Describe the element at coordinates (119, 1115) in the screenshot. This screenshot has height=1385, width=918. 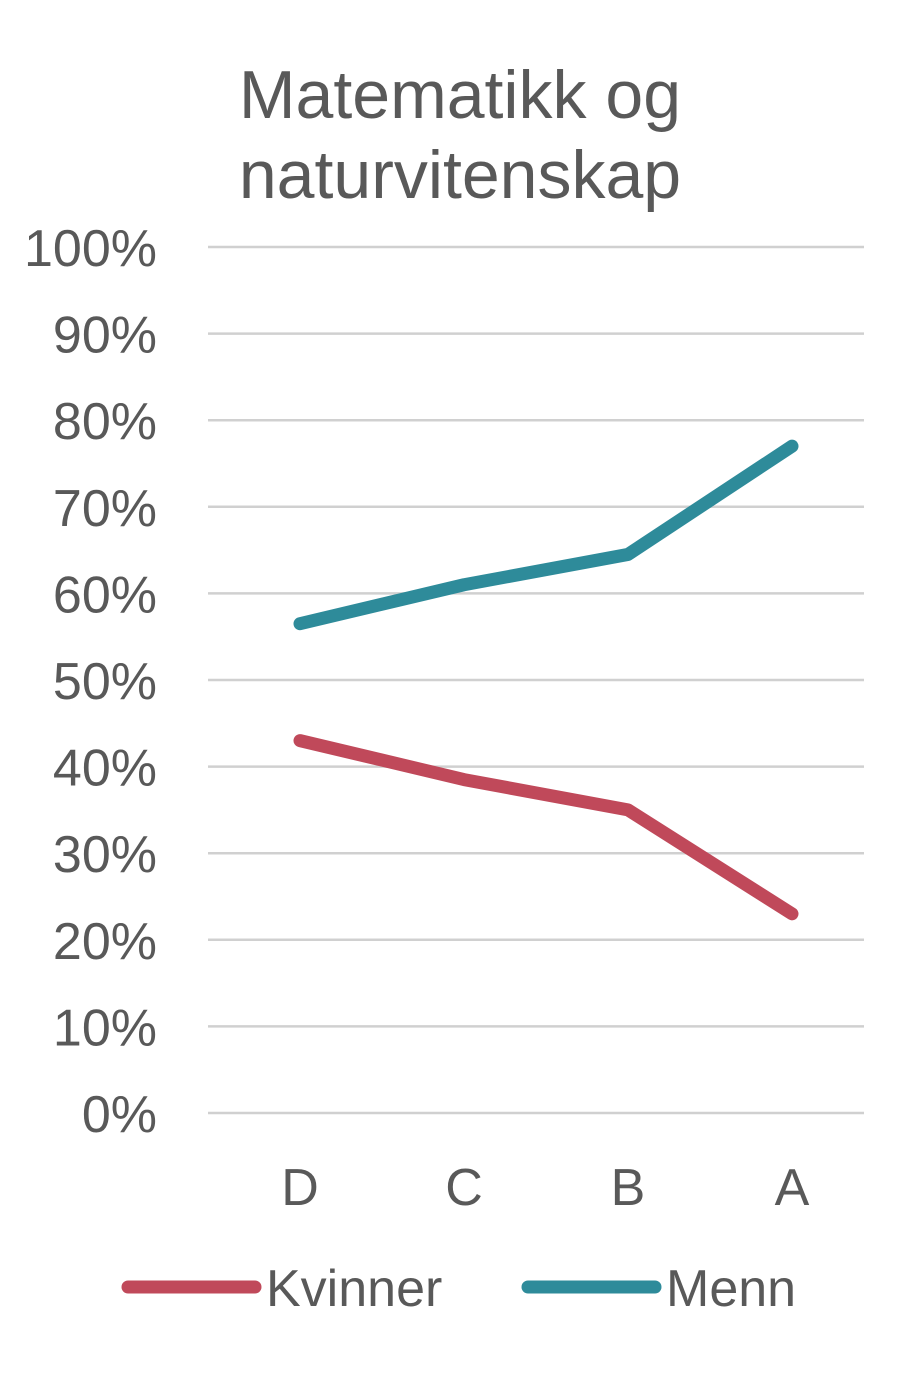
I see `y-tick-label: 0%` at that location.